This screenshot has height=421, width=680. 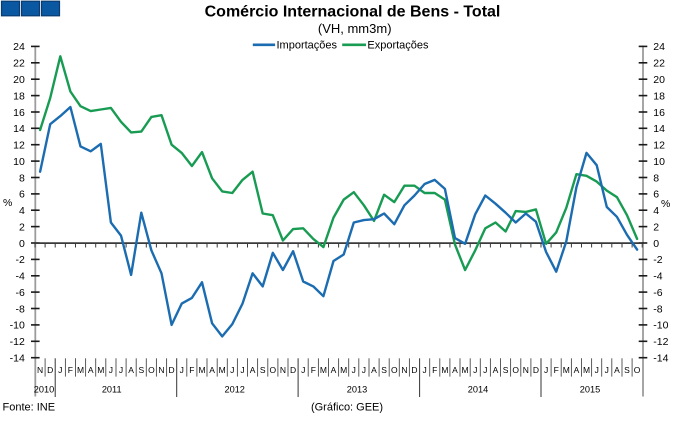 What do you see at coordinates (234, 390) in the screenshot?
I see `svg-text: 2012` at bounding box center [234, 390].